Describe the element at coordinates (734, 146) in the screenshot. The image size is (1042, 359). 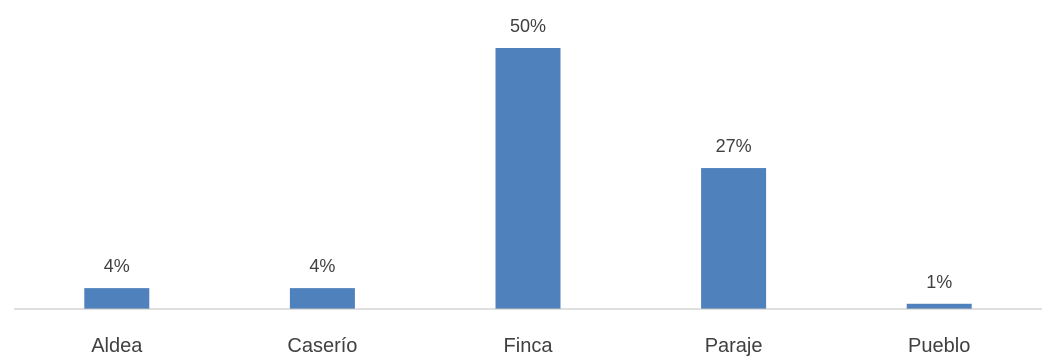
I see `data-label-paraje: 27%` at that location.